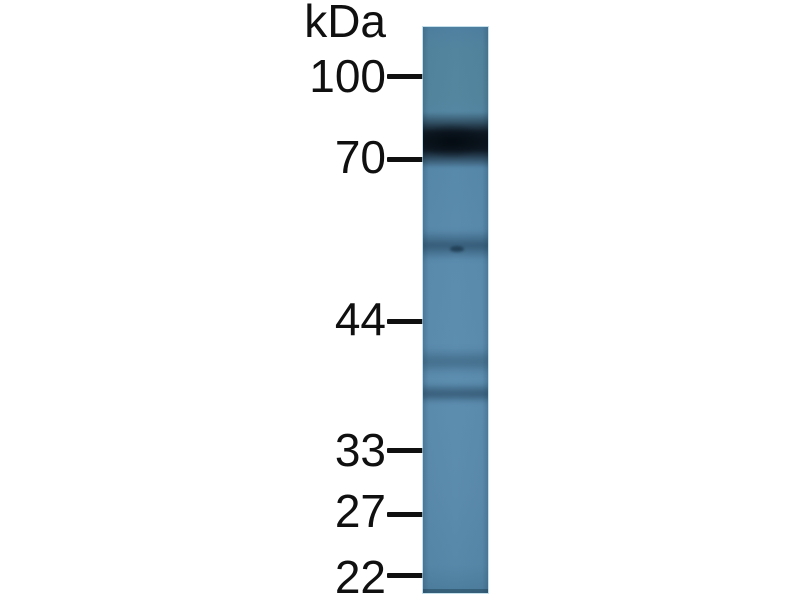 Image resolution: width=800 pixels, height=600 pixels. What do you see at coordinates (347, 76) in the screenshot?
I see `marker-label-100: 100` at bounding box center [347, 76].